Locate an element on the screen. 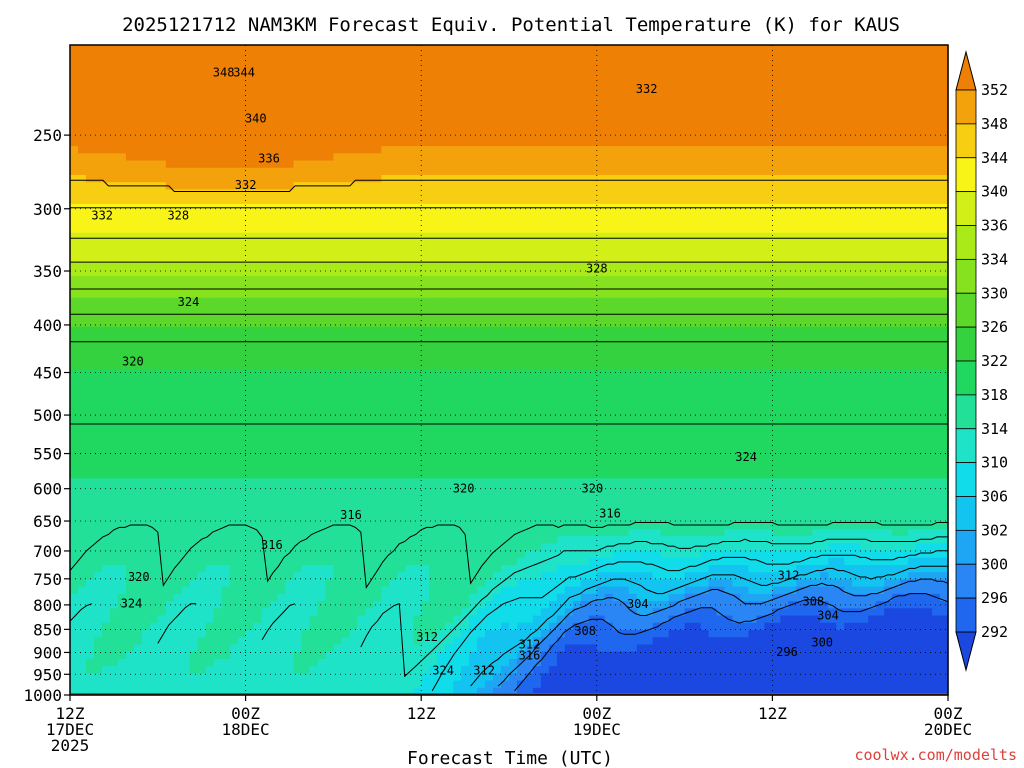 This screenshot has width=1024, height=768. y-tick-label: 550 is located at coordinates (47, 454).